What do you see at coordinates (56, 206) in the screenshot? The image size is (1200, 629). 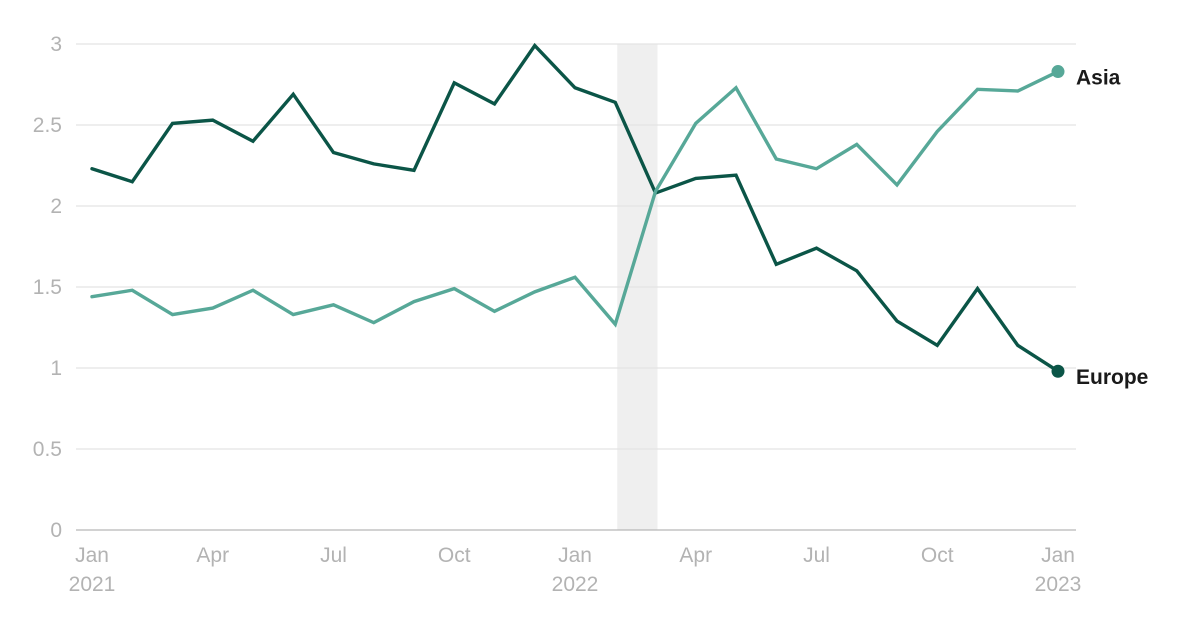 I see `y-tick-label: 2` at bounding box center [56, 206].